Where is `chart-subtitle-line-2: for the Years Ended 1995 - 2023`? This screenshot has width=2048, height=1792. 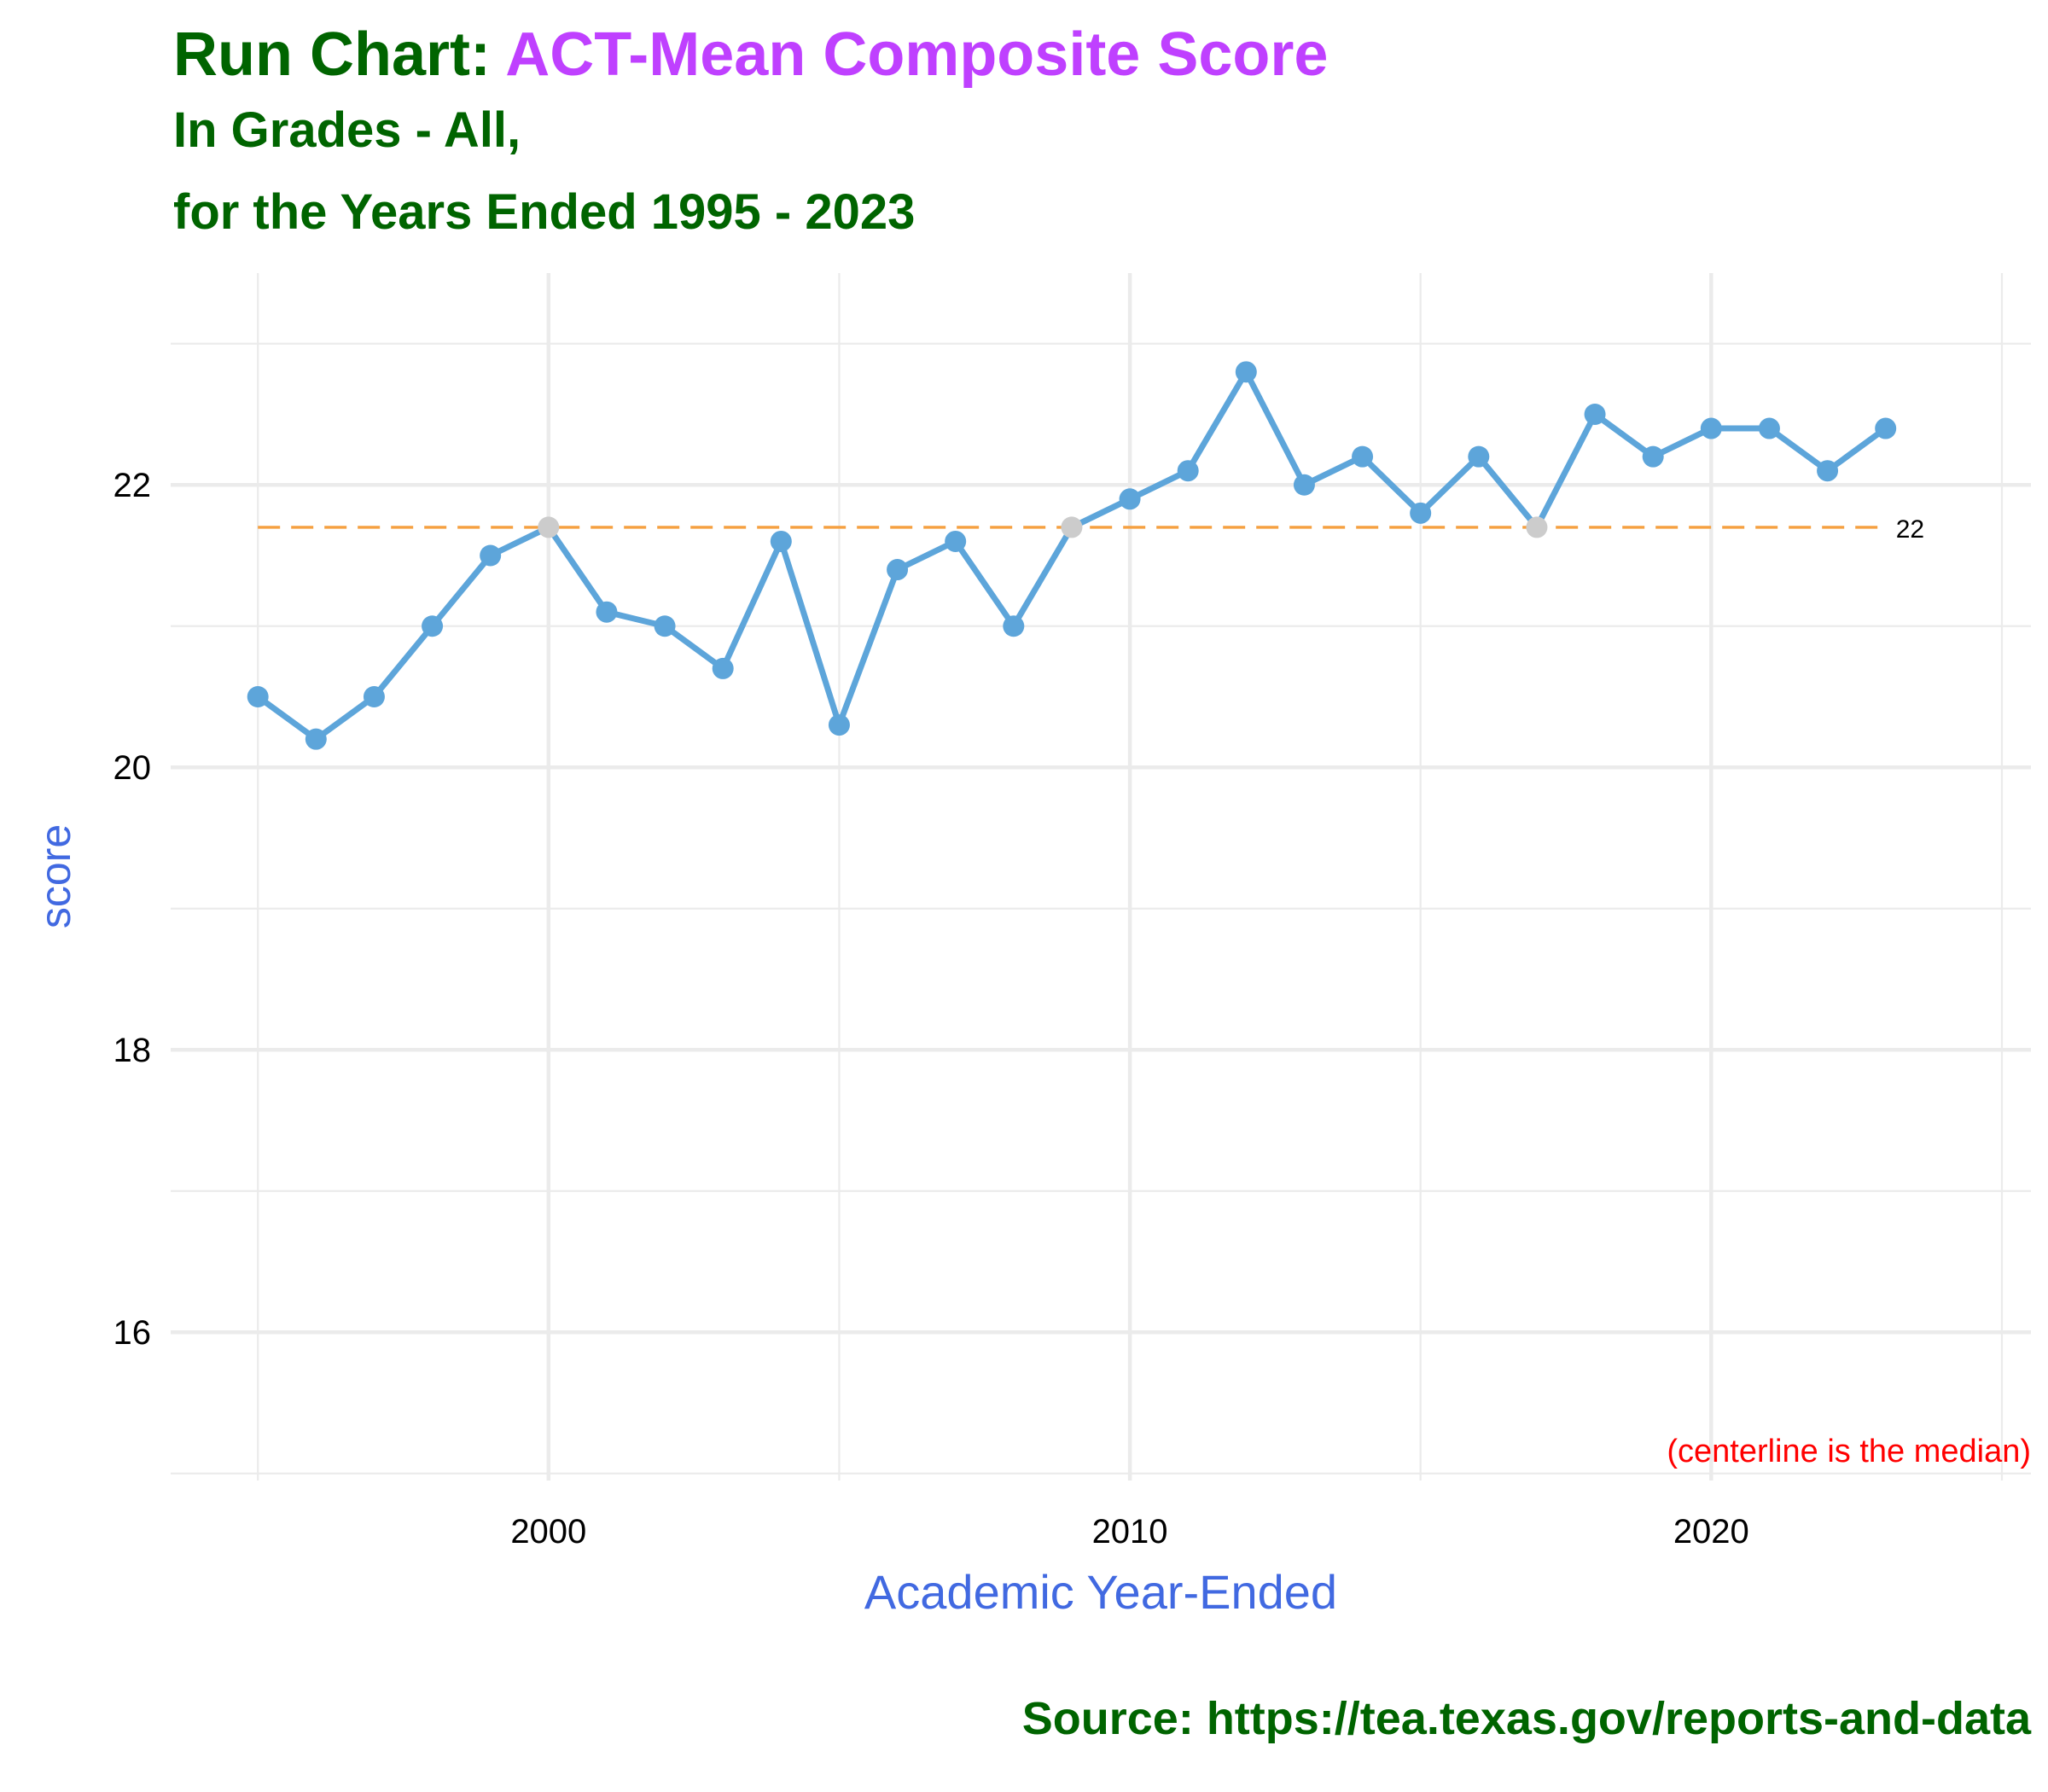 chart-subtitle-line-2: for the Years Ended 1995 - 2023 is located at coordinates (544, 212).